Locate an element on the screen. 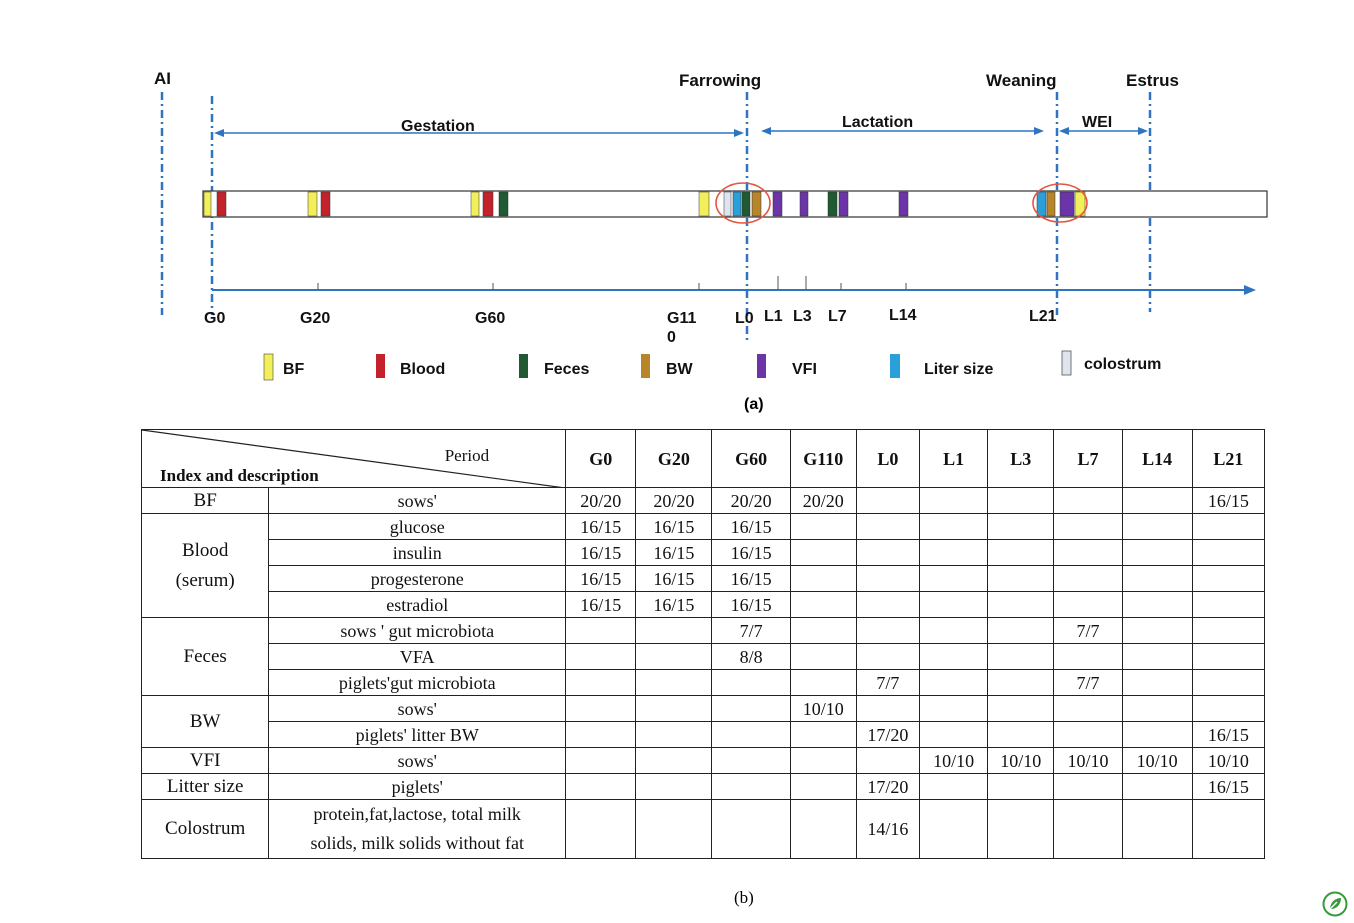 The image size is (1354, 923). category-line: Blood is located at coordinates (205, 550).